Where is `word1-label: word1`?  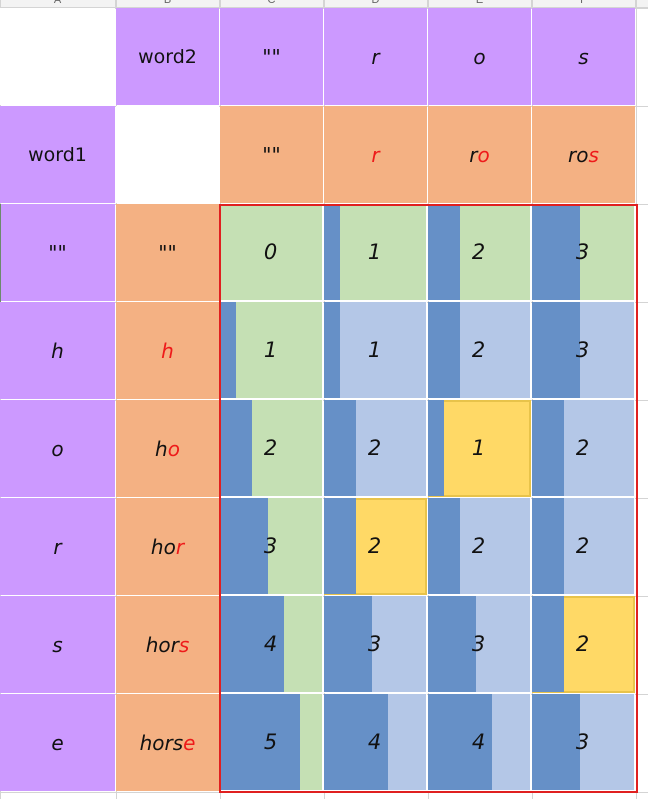 word1-label: word1 is located at coordinates (57, 154).